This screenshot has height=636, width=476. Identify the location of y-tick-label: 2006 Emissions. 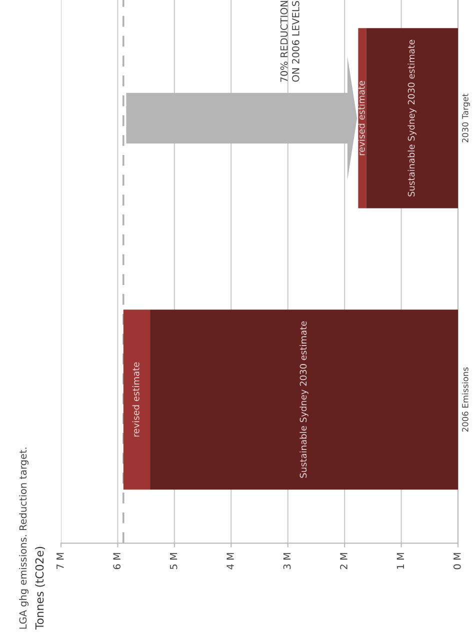
(465, 399).